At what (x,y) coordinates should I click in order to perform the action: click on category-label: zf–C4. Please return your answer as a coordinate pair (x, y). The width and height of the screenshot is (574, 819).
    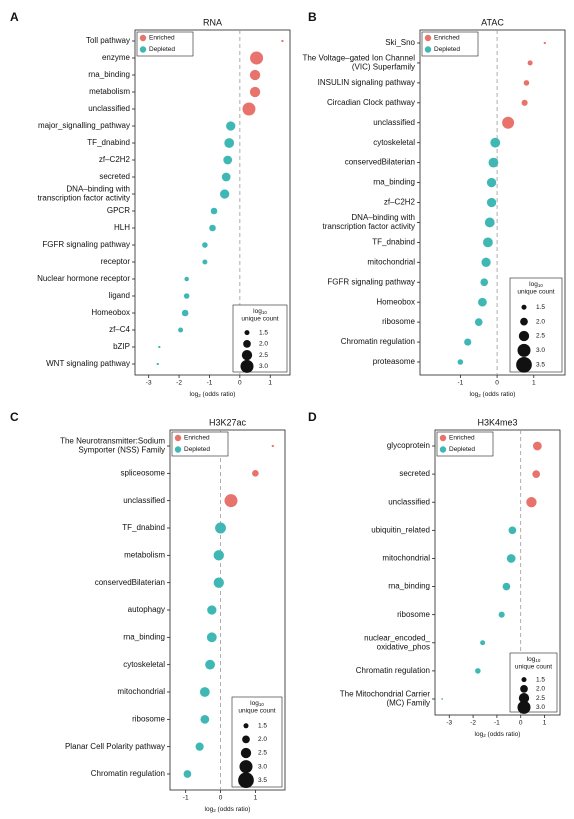
    Looking at the image, I should click on (119, 329).